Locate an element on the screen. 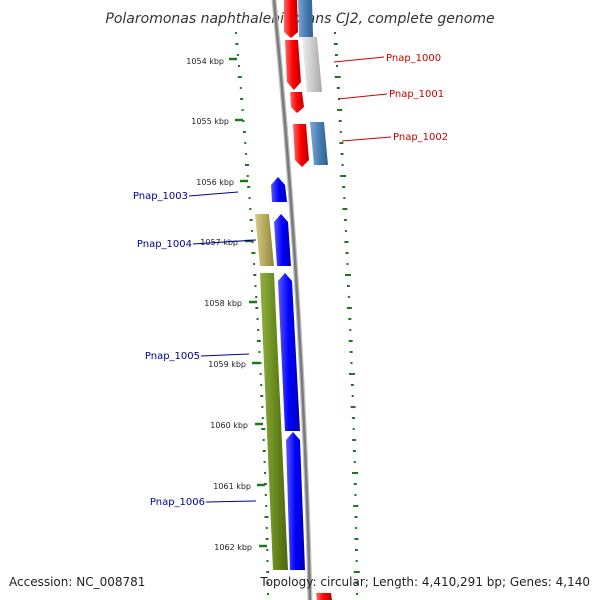 This screenshot has width=600, height=600. gene-label-pnap-1005: Pnap_1005 is located at coordinates (197, 356).